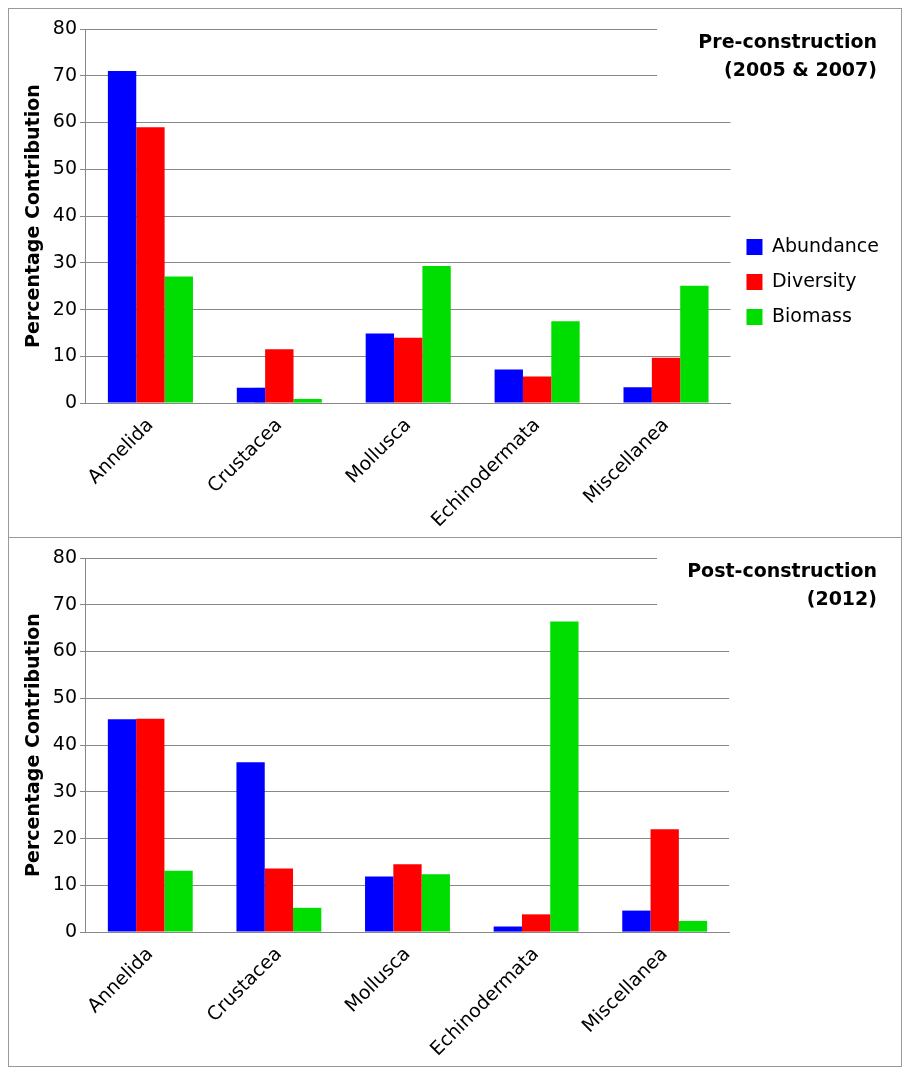 The image size is (910, 1074). Describe the element at coordinates (767, 55) in the screenshot. I see `text: Pre-construction (2005 & 2007)` at that location.